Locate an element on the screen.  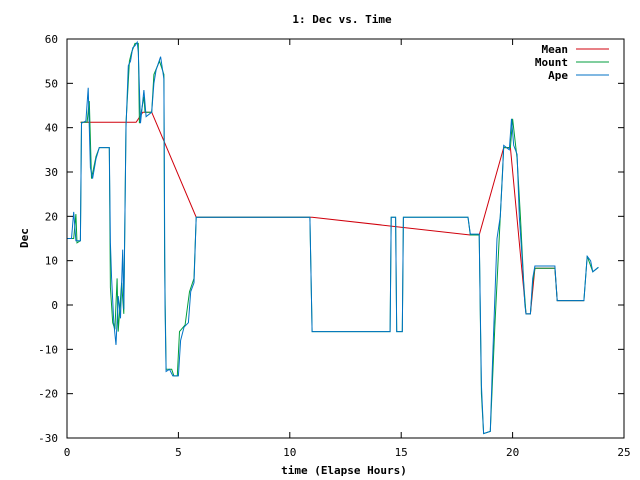
y-tick-label: 0 is located at coordinates (54, 305).